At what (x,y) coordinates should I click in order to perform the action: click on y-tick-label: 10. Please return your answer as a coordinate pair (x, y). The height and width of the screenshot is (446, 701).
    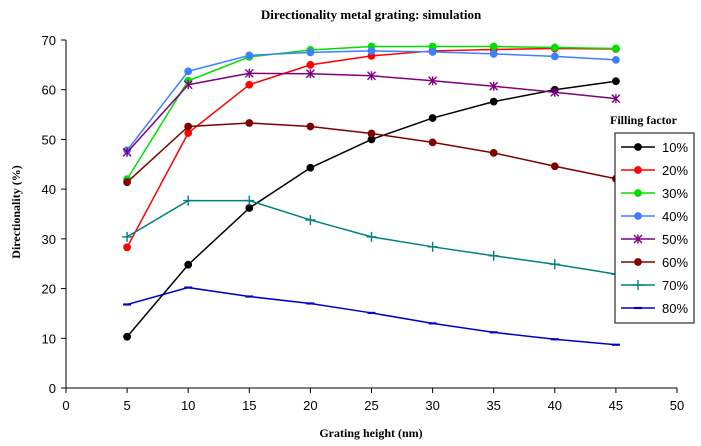
    Looking at the image, I should click on (49, 338).